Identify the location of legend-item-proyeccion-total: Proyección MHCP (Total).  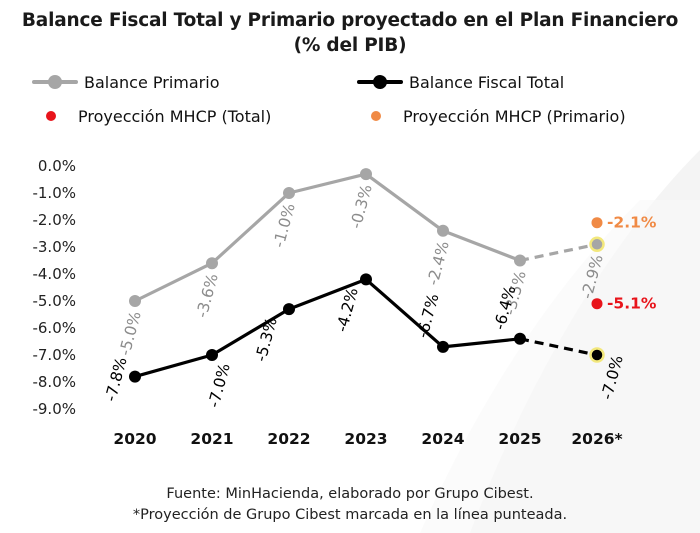
(151, 116).